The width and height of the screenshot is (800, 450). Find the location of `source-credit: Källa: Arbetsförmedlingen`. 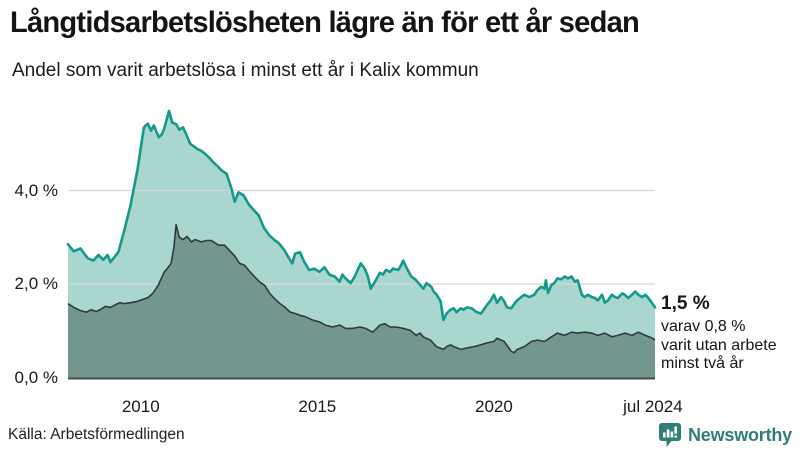

source-credit: Källa: Arbetsförmedlingen is located at coordinates (96, 434).